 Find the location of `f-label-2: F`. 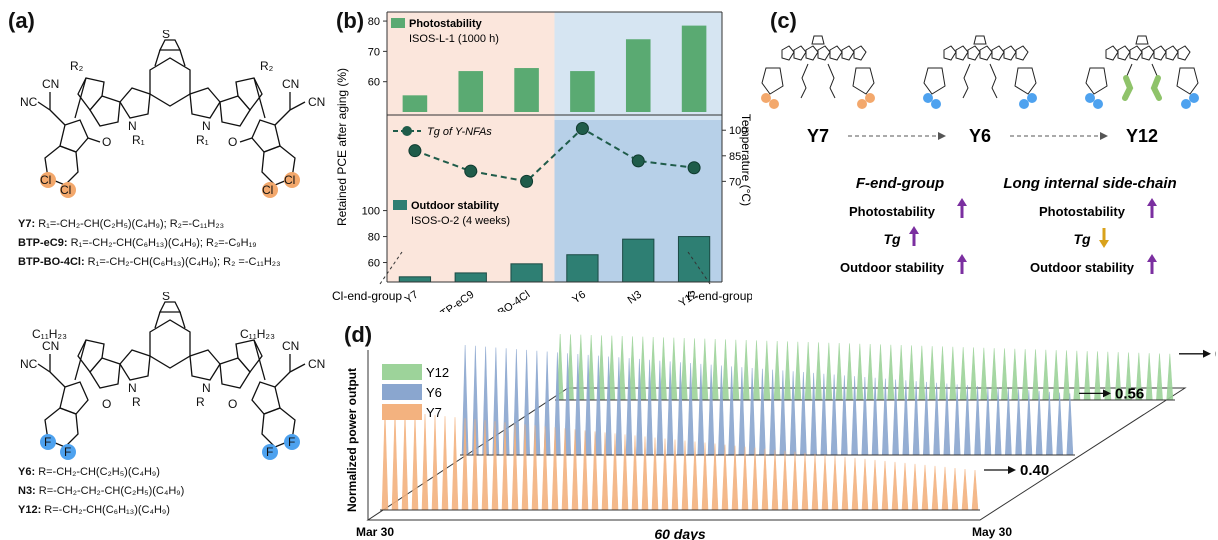

f-label-2: F is located at coordinates (67, 452).